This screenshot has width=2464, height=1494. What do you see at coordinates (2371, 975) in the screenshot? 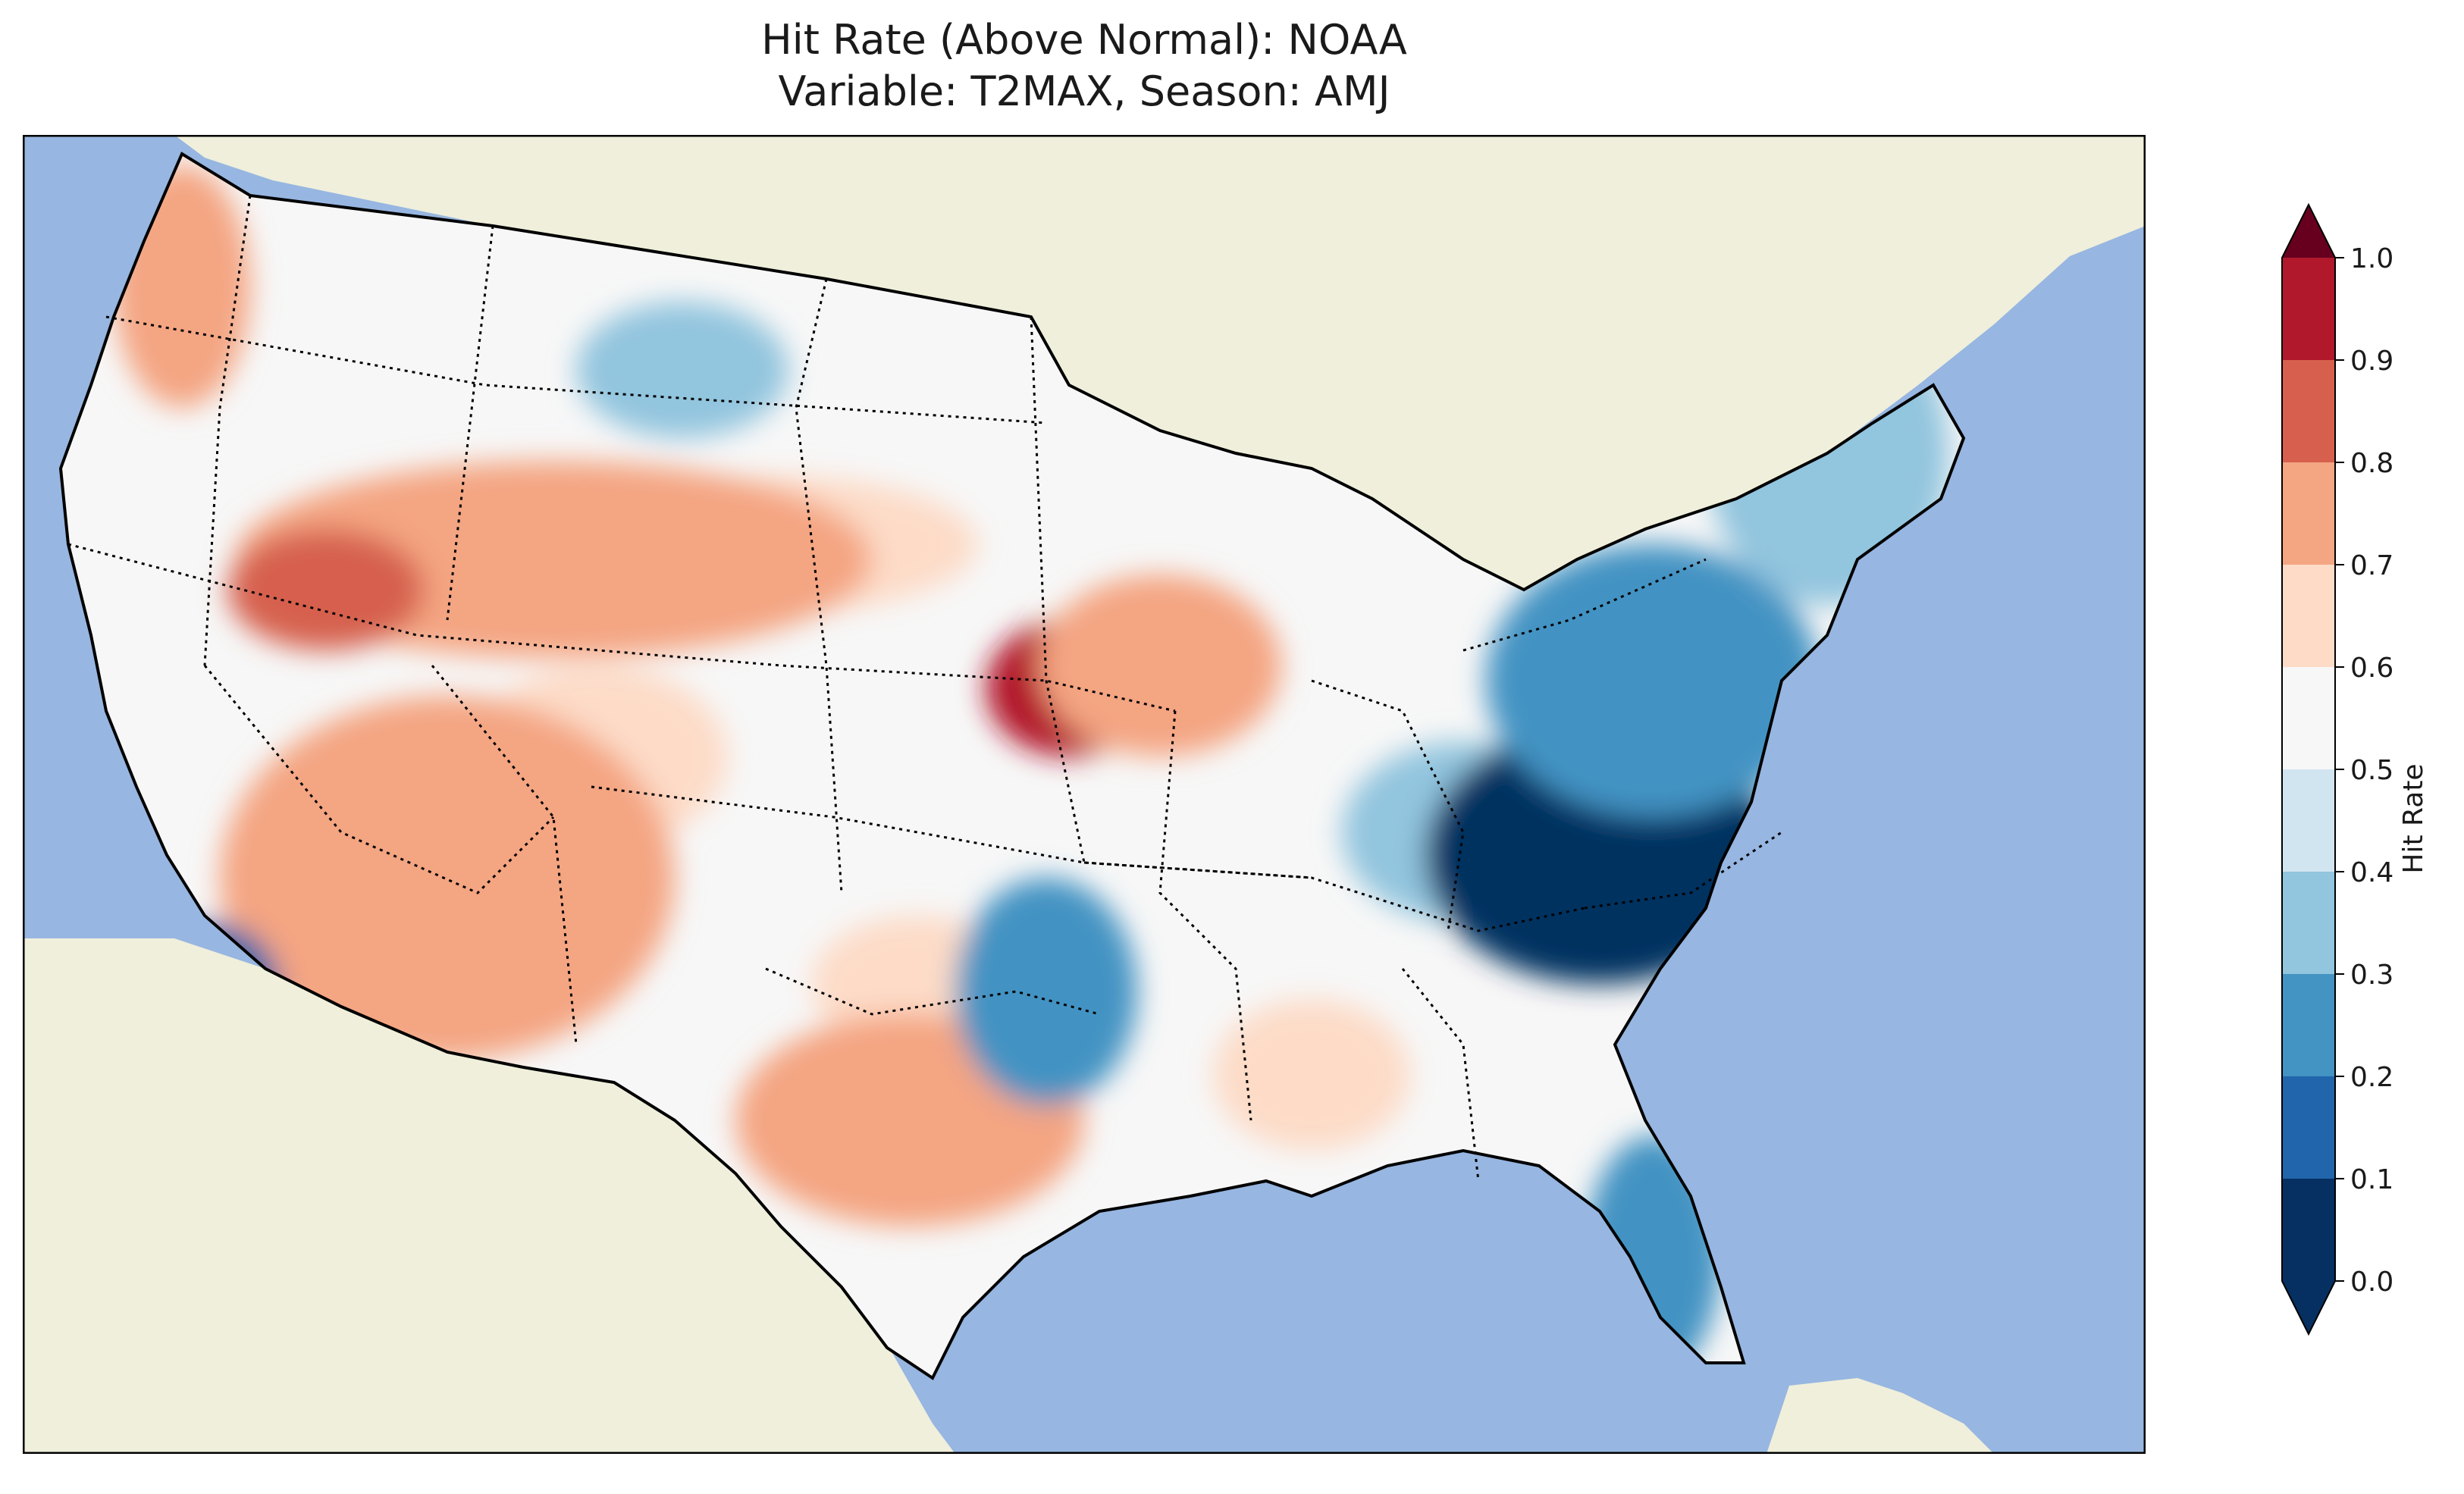
I see `colorbar-tick-label: 0.3` at bounding box center [2371, 975].